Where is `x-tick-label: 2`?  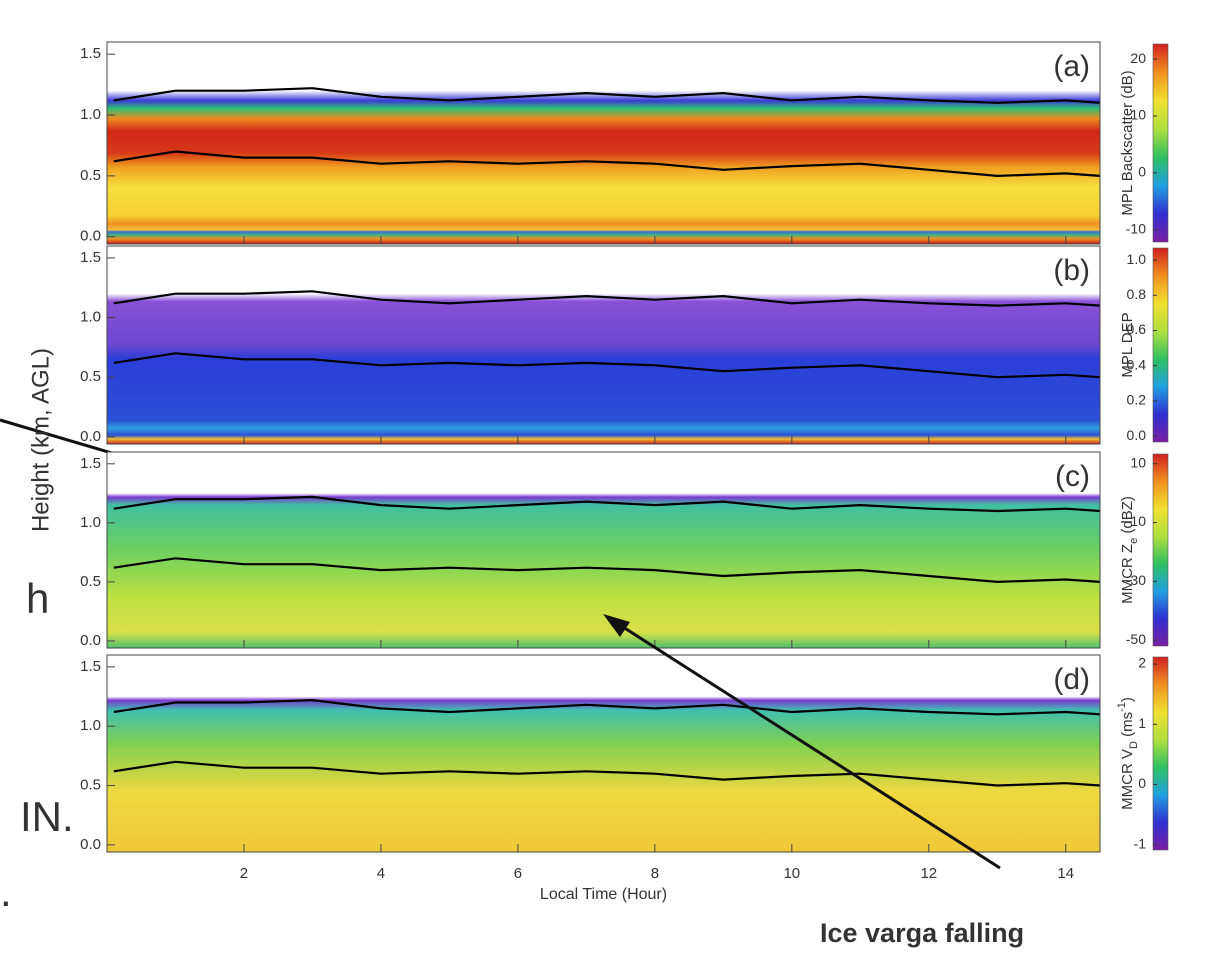
x-tick-label: 2 is located at coordinates (244, 873).